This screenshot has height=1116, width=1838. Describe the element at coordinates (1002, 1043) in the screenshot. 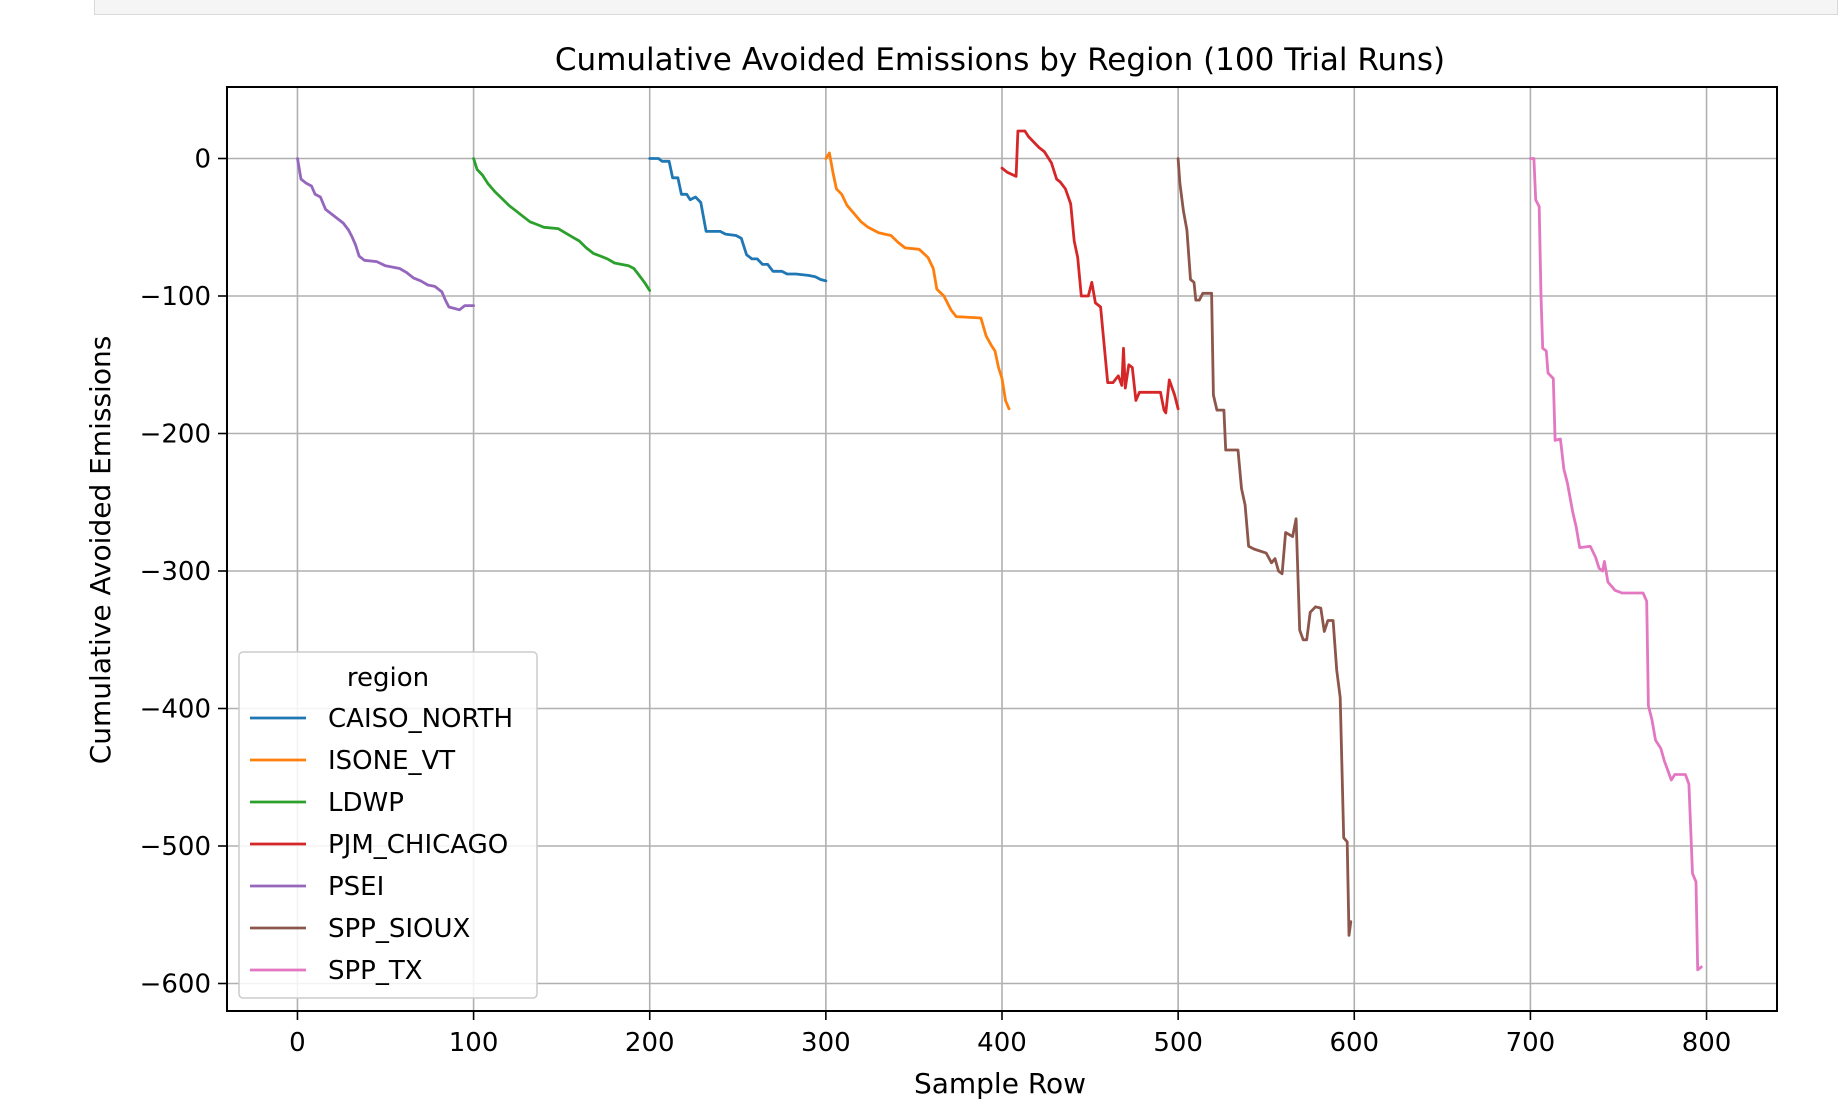

I see `x-tick-label: 400` at that location.